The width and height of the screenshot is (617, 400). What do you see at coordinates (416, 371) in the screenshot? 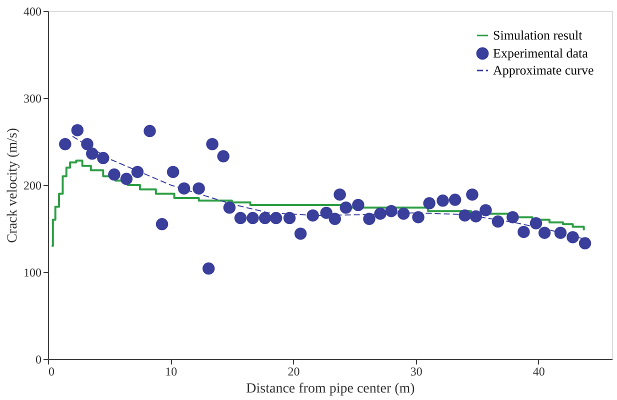
I see `x-tick-label: 30` at bounding box center [416, 371].